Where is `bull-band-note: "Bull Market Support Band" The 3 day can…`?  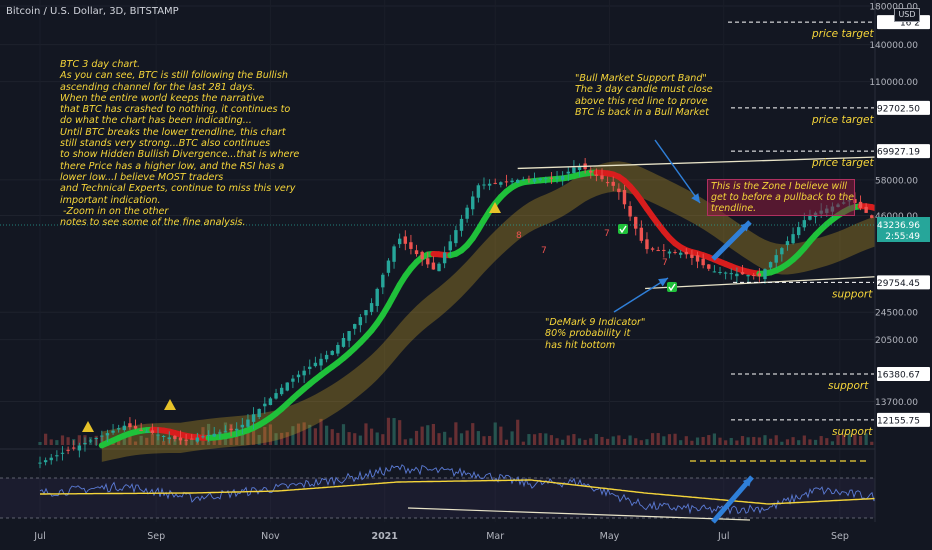
bull-band-note: "Bull Market Support Band" The 3 day can… is located at coordinates (644, 95).